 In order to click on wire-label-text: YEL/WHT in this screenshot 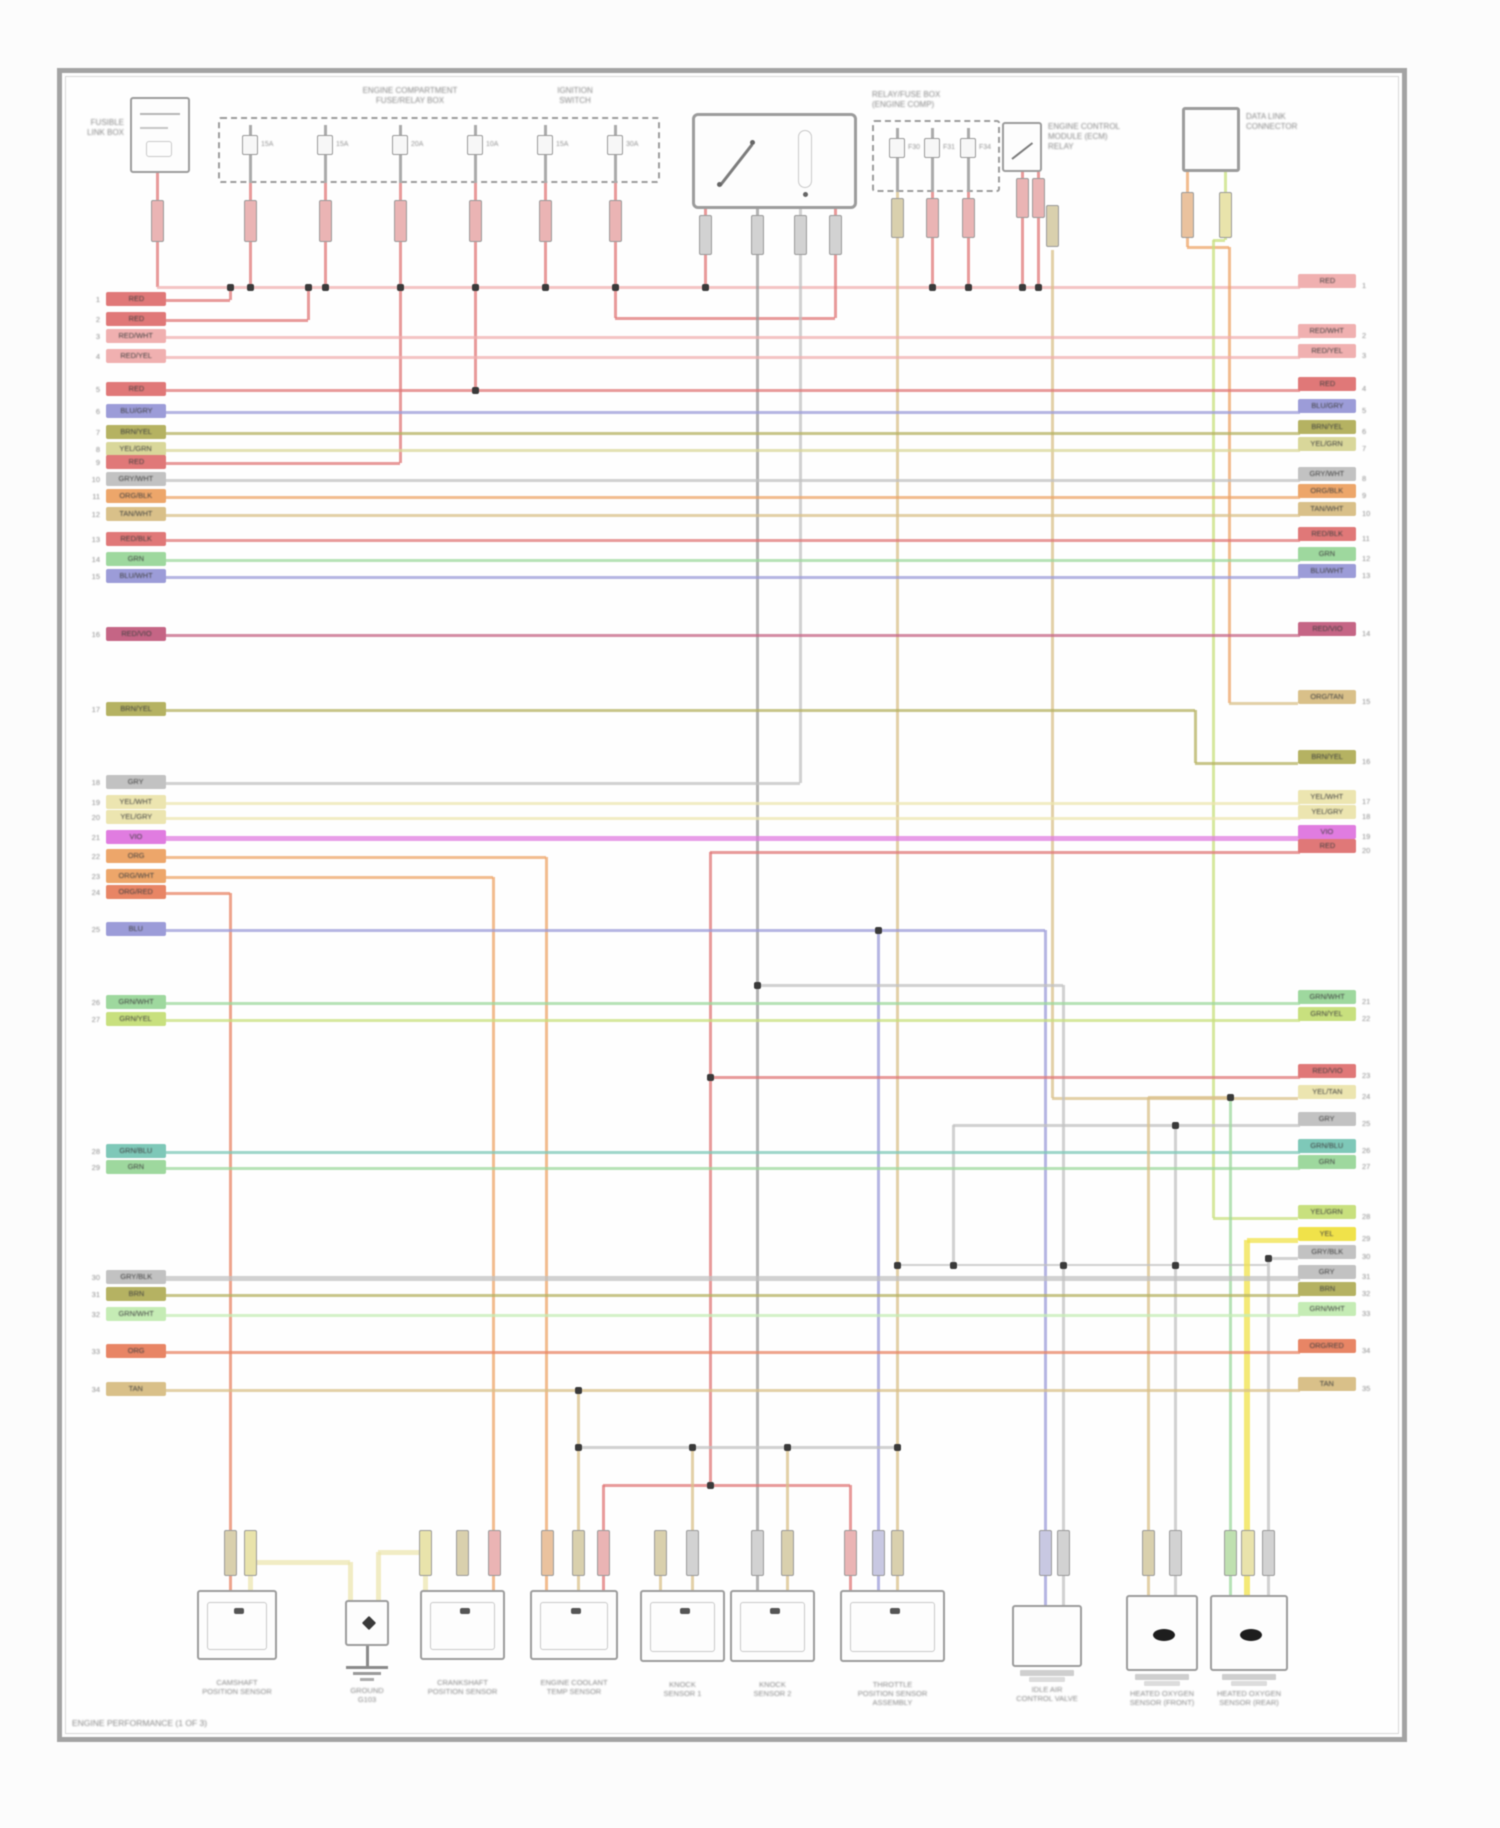, I will do `click(1327, 796)`.